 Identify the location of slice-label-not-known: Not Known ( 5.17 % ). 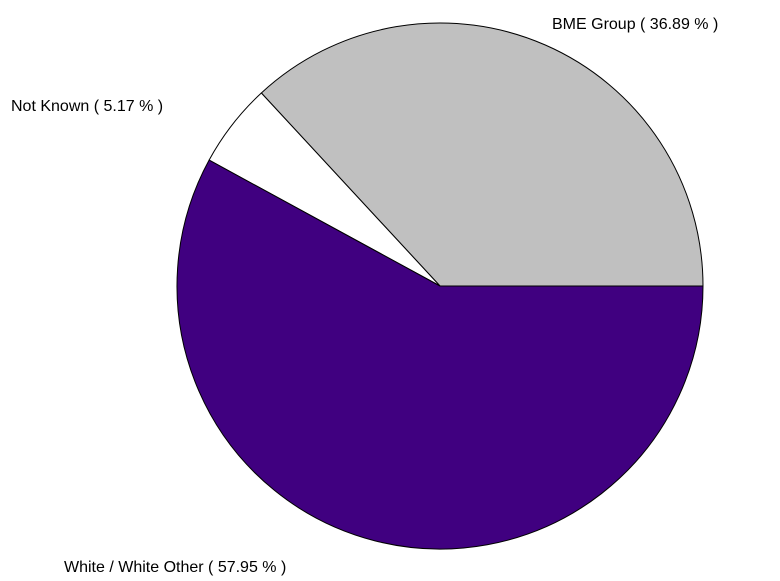
(87, 106).